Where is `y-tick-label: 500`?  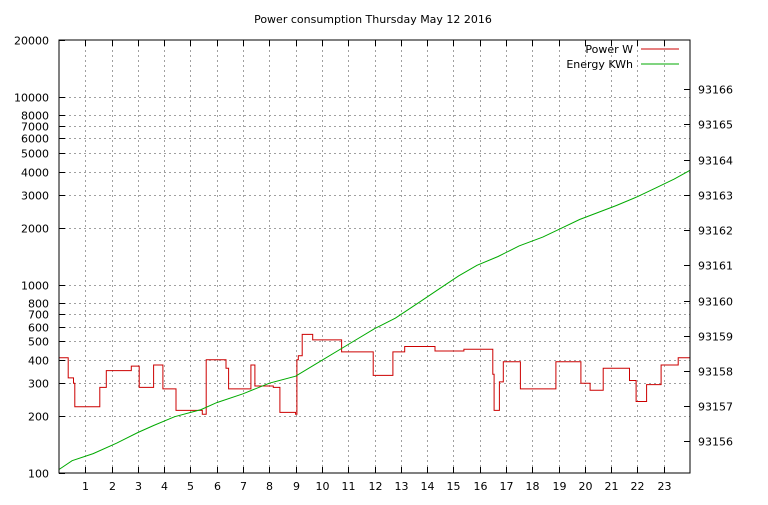
y-tick-label: 500 is located at coordinates (38, 342).